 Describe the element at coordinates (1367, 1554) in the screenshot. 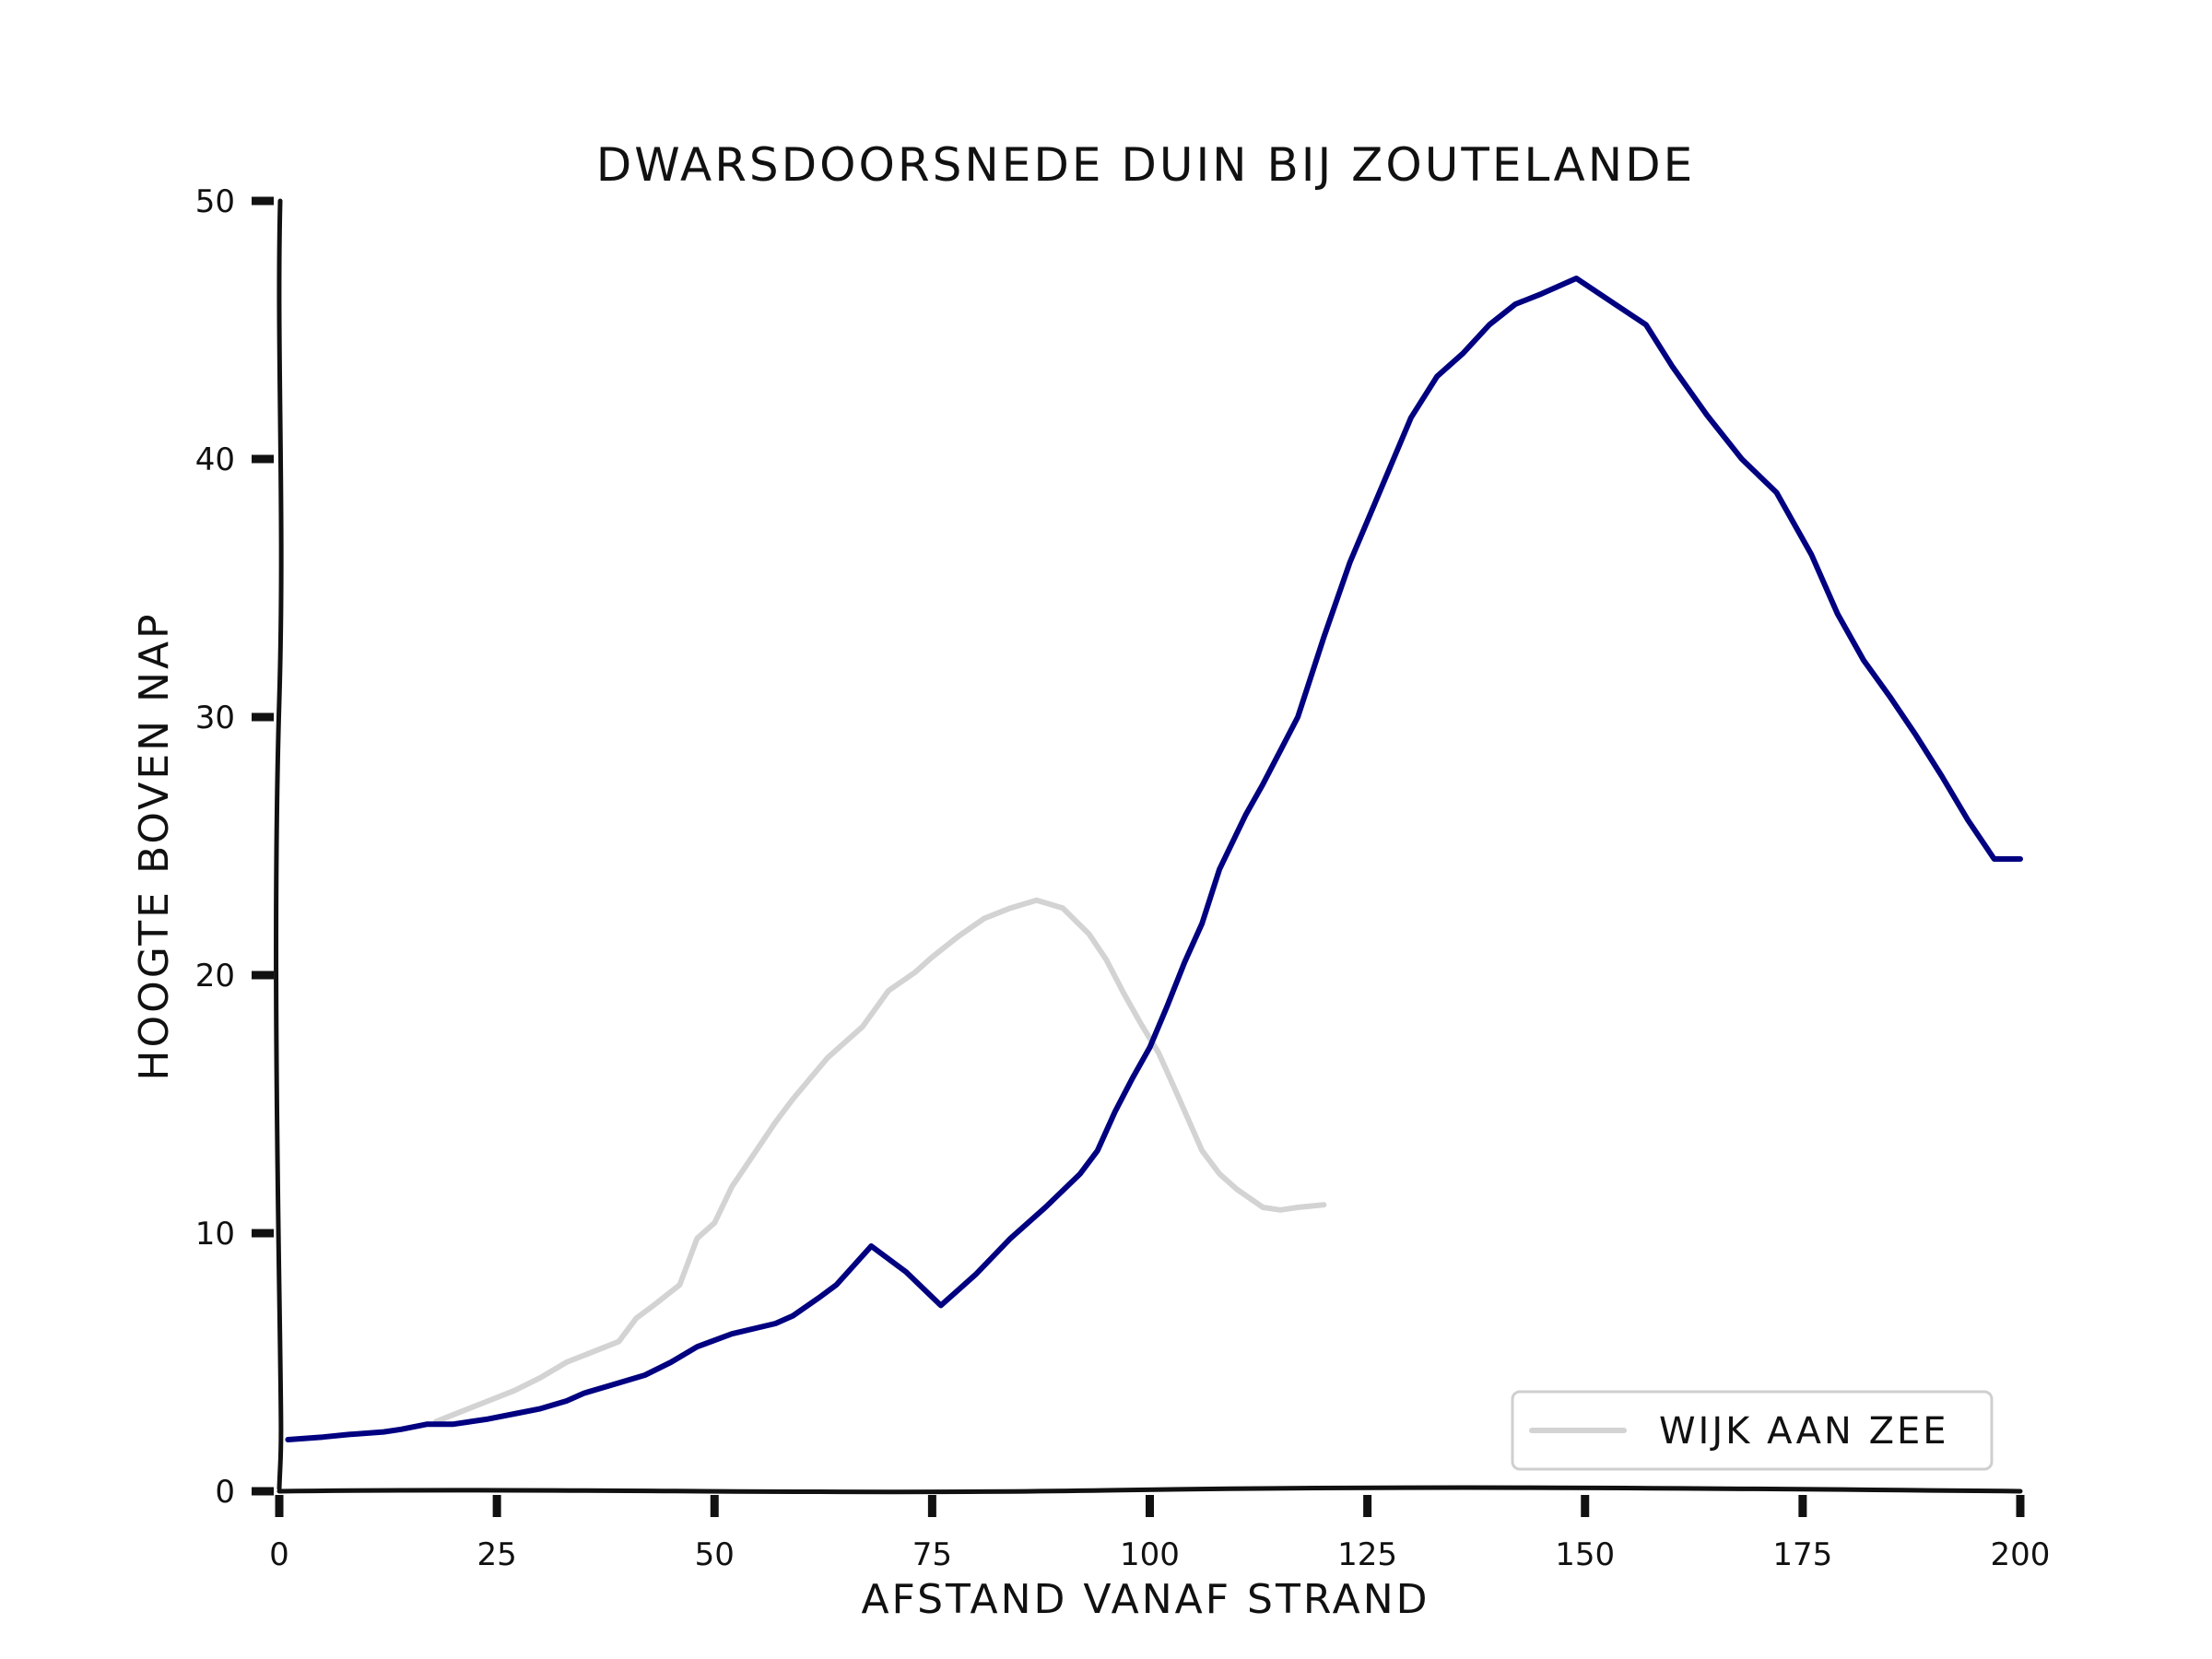

I see `x-tick-label-125: 125` at that location.